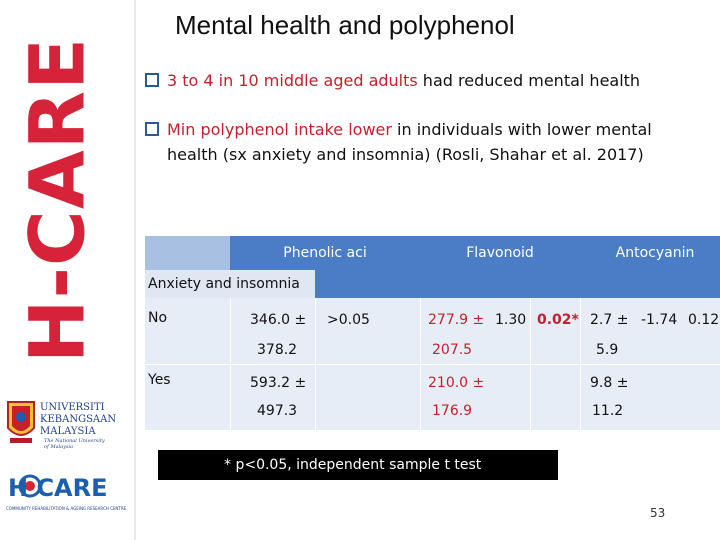  What do you see at coordinates (158, 318) in the screenshot?
I see `row-label-no: No` at bounding box center [158, 318].